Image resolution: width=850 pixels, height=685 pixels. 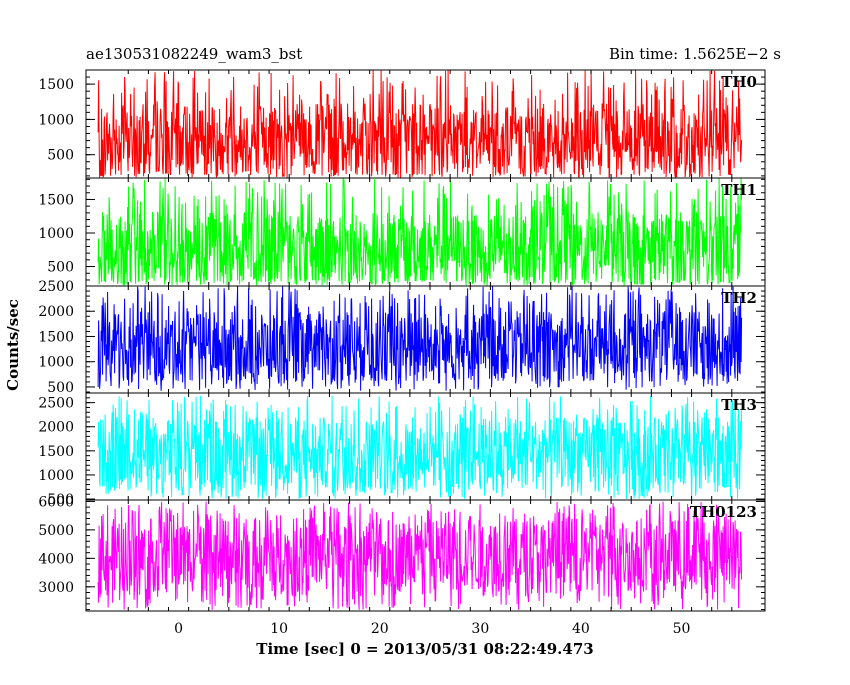 I want to click on panel-th2: 500 1000 1500 2000 2500 TH2, so click(x=402, y=337).